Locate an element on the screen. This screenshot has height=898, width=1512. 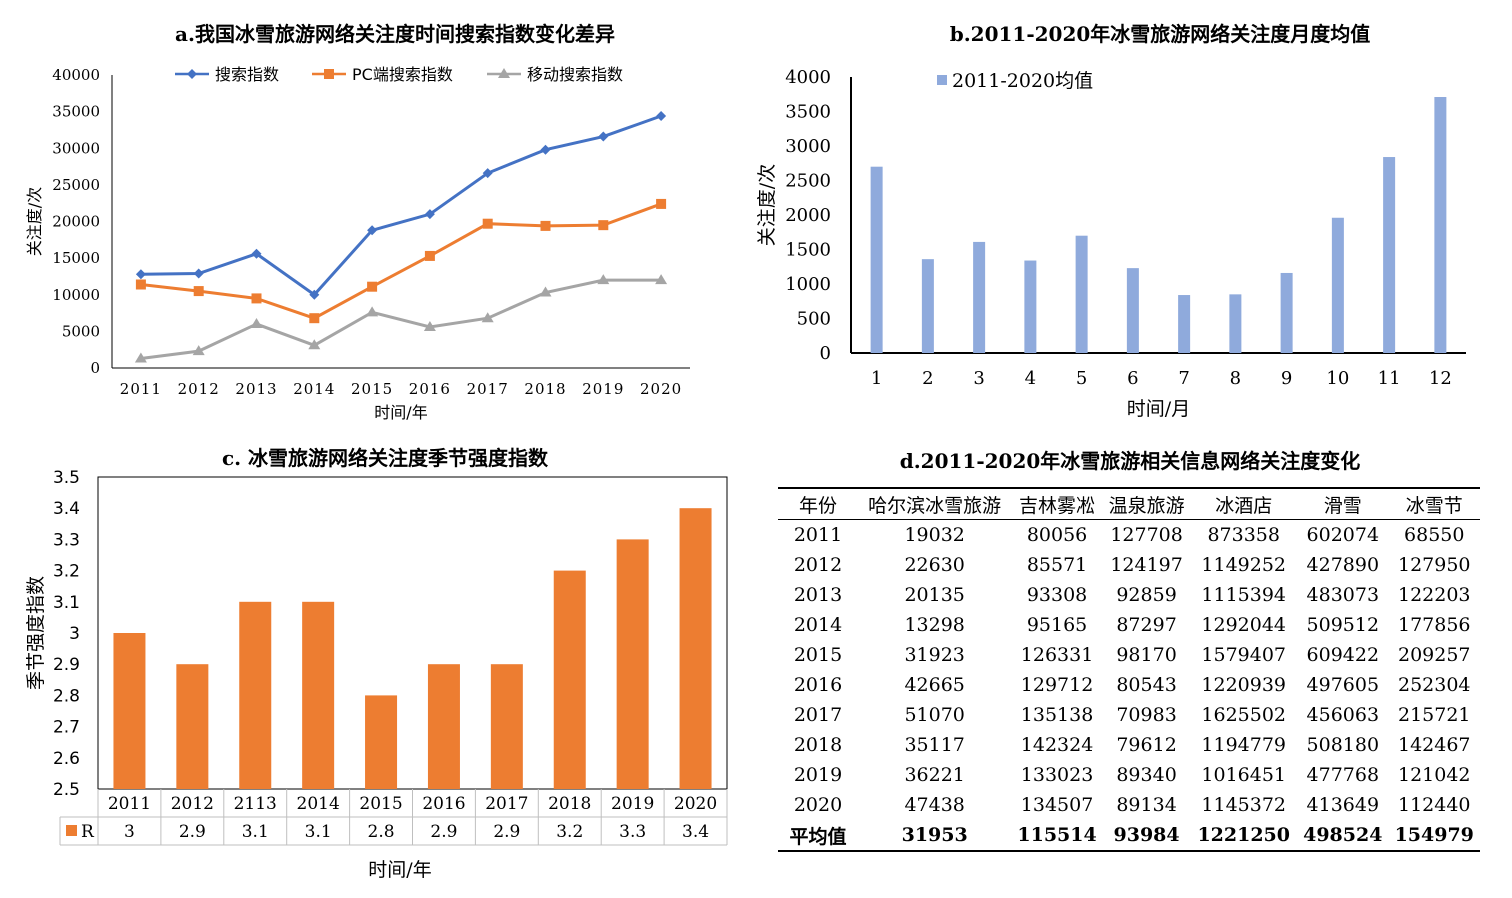
y-tick-label: 3.2 is located at coordinates (66, 572).